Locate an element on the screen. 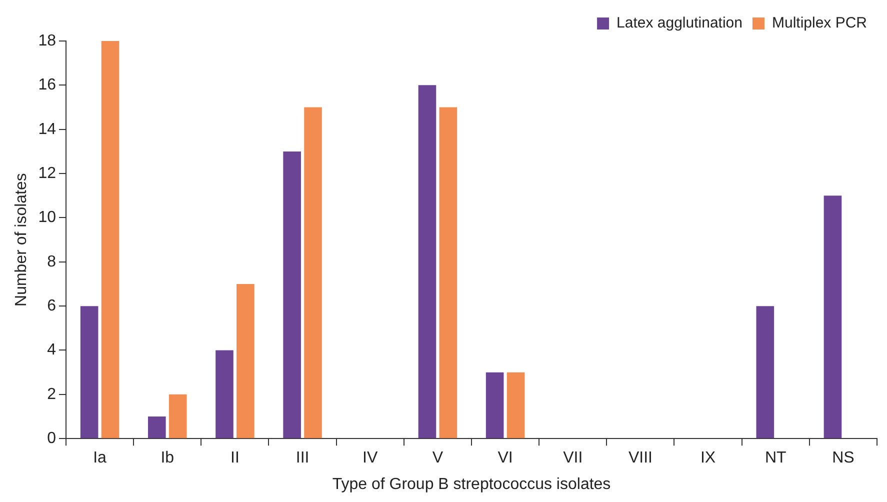 This screenshot has height=502, width=887. y-tick-label: 16 is located at coordinates (47, 85).